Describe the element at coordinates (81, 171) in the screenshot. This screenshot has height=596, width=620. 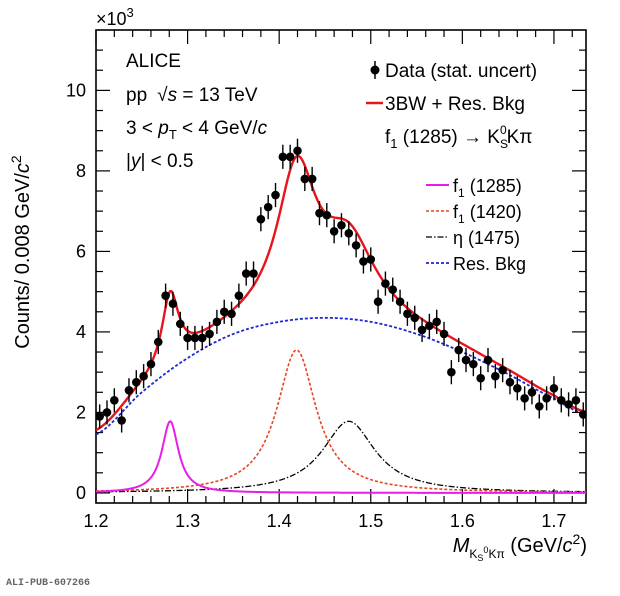
I see `y-tick-label: 8` at that location.